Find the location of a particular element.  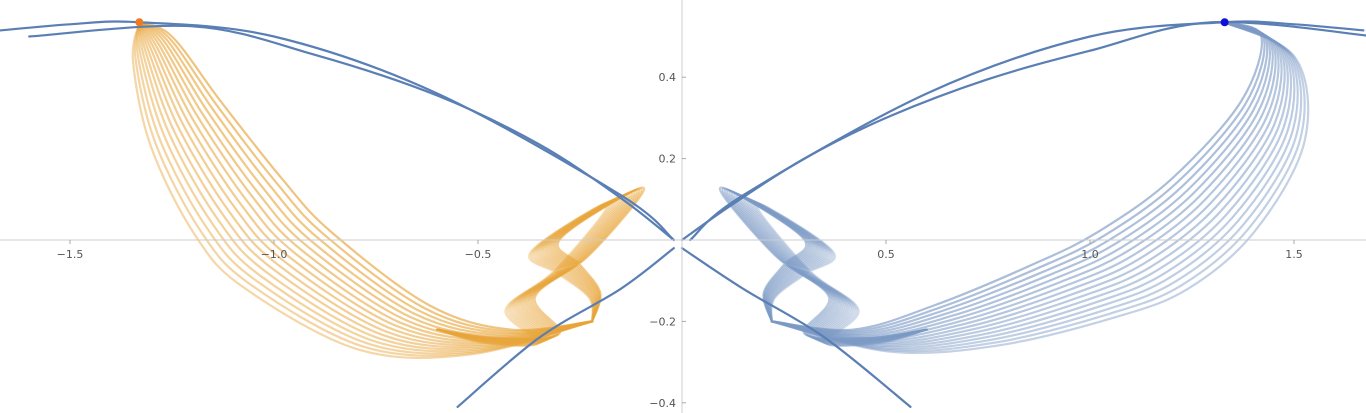

y-tick-label: −0.4 is located at coordinates (662, 403).